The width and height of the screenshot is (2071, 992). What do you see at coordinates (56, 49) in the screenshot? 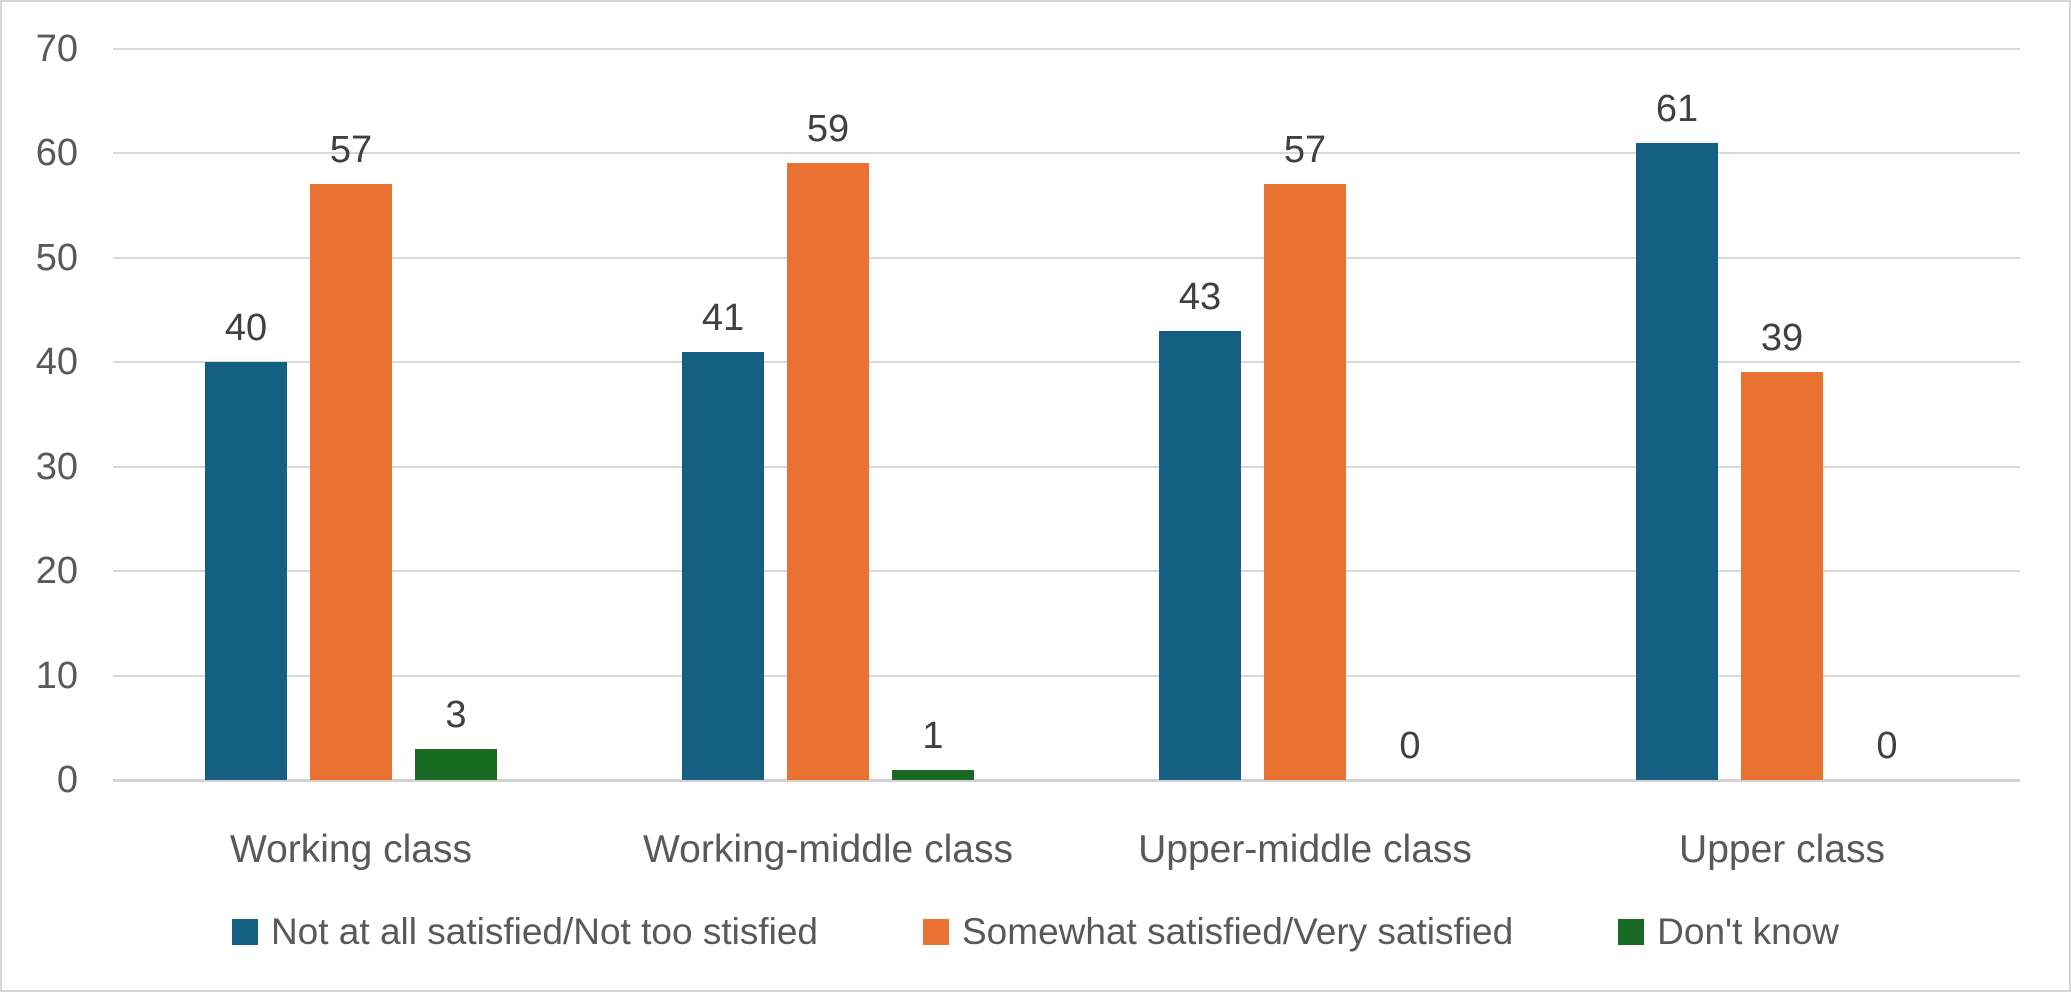
I see `y-axis-tick-label: 70` at bounding box center [56, 49].